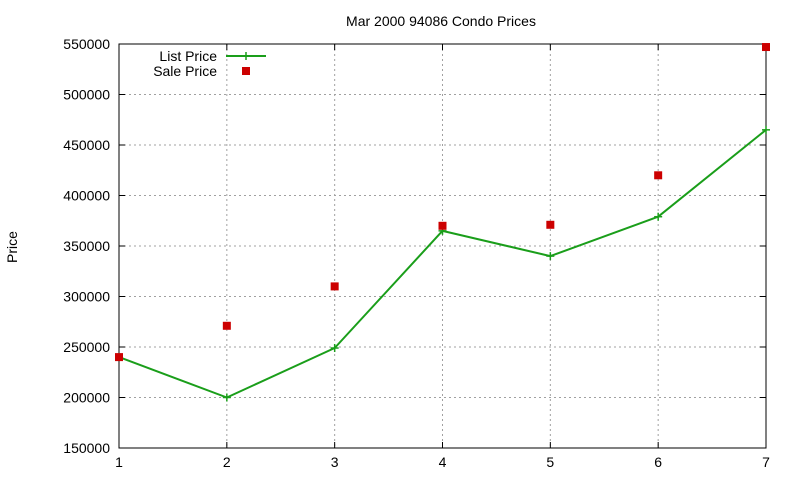  What do you see at coordinates (335, 462) in the screenshot?
I see `x-tick-label: 3` at bounding box center [335, 462].